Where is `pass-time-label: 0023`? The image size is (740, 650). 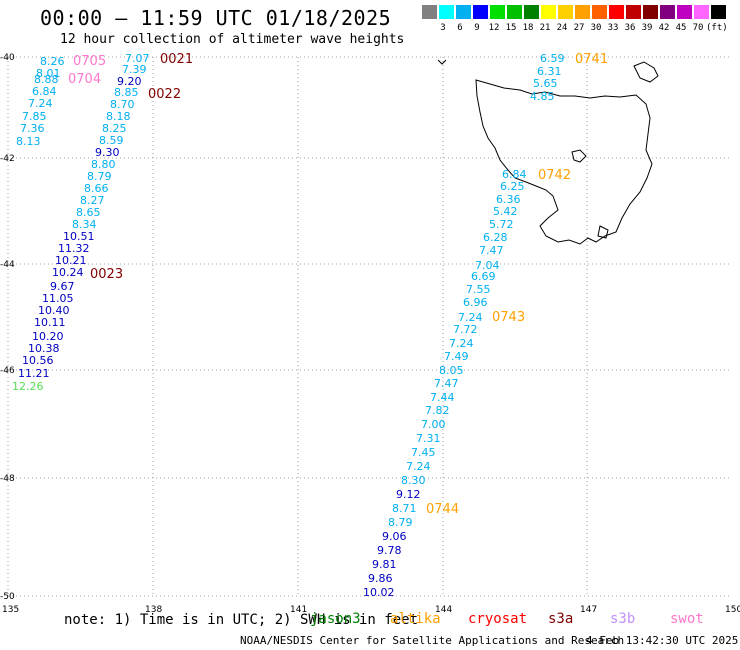 pass-time-label: 0023 is located at coordinates (106, 274).